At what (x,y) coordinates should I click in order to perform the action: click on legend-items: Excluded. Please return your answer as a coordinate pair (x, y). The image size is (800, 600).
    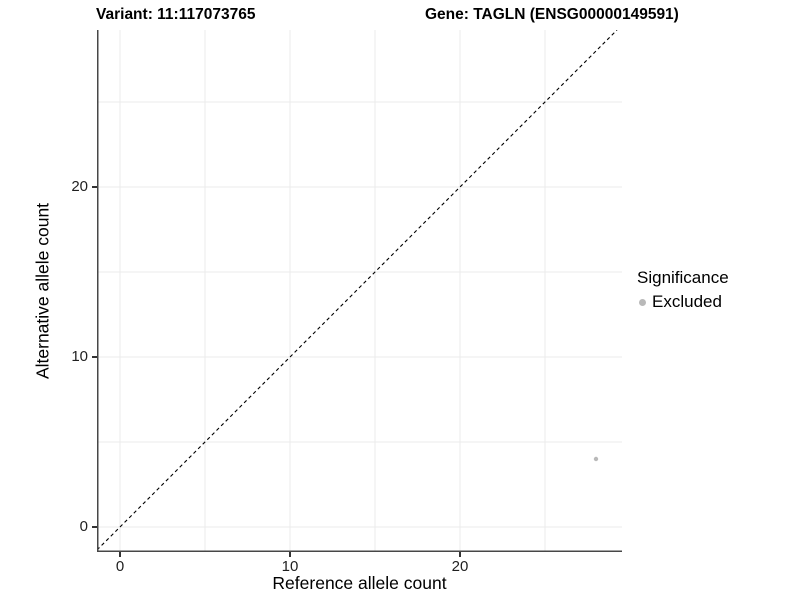
    Looking at the image, I should click on (683, 302).